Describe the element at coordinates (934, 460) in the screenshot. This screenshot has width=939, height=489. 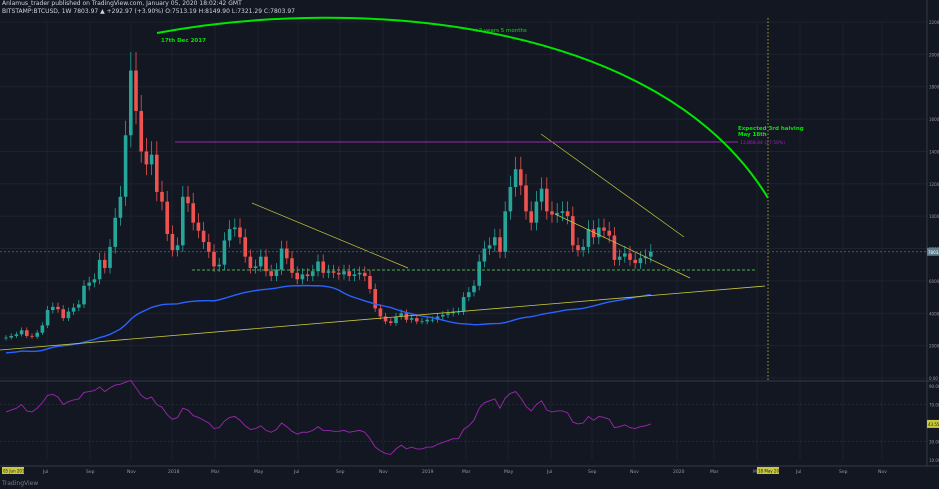
I see `rsi-tick-label: 10.00` at that location.